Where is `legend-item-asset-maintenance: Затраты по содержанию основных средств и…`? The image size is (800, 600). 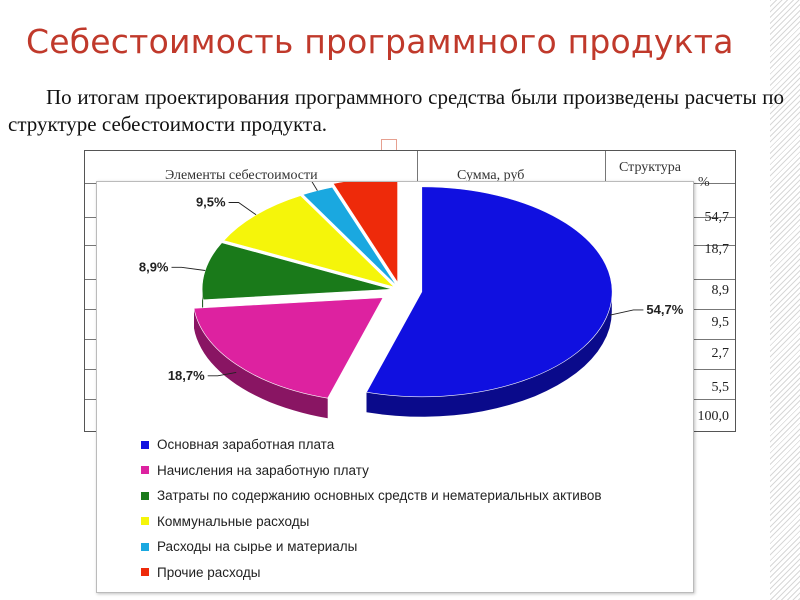
legend-item-asset-maintenance: Затраты по содержанию основных средств и… is located at coordinates (371, 496).